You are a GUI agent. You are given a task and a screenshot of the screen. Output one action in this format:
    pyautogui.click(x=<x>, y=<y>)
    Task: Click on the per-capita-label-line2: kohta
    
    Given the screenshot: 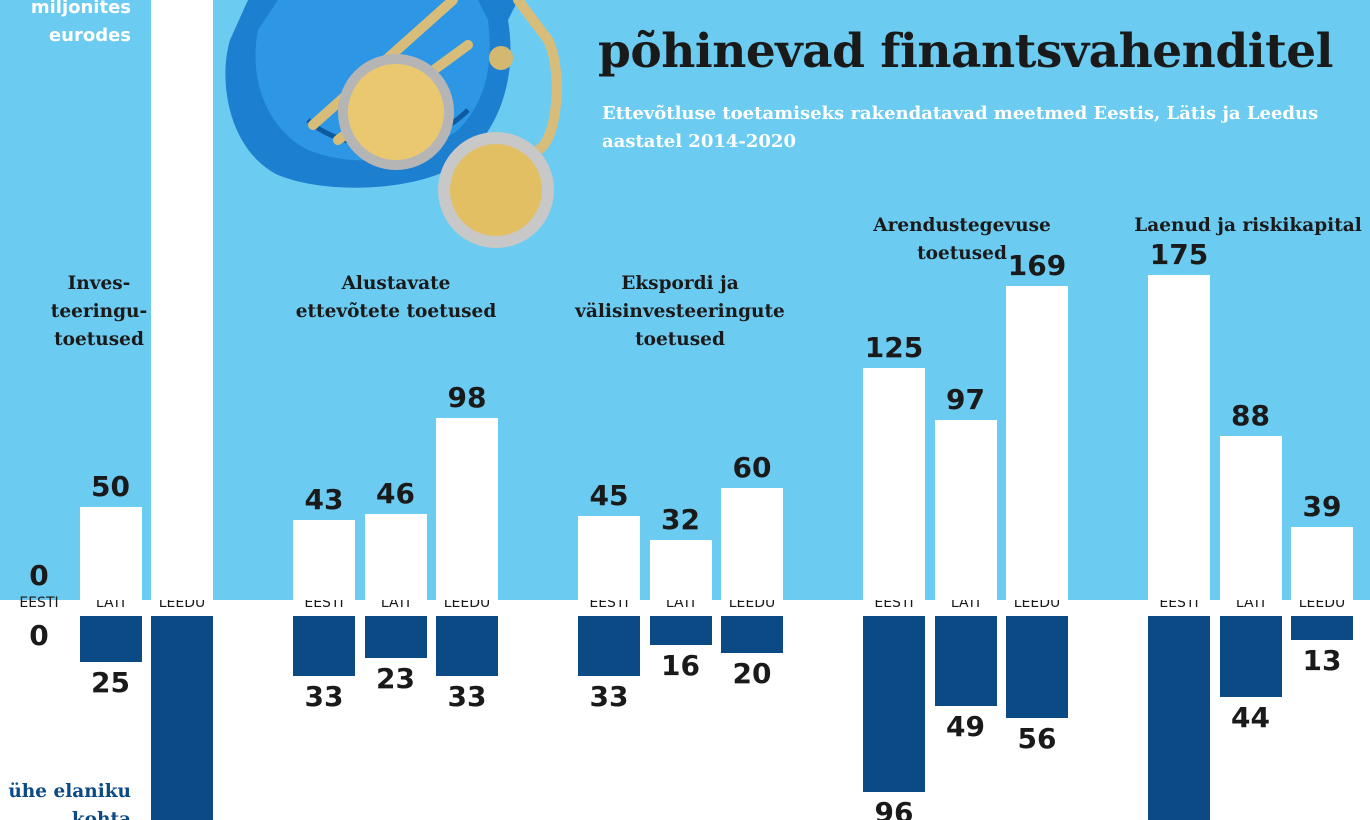 What is the action you would take?
    pyautogui.click(x=101, y=814)
    